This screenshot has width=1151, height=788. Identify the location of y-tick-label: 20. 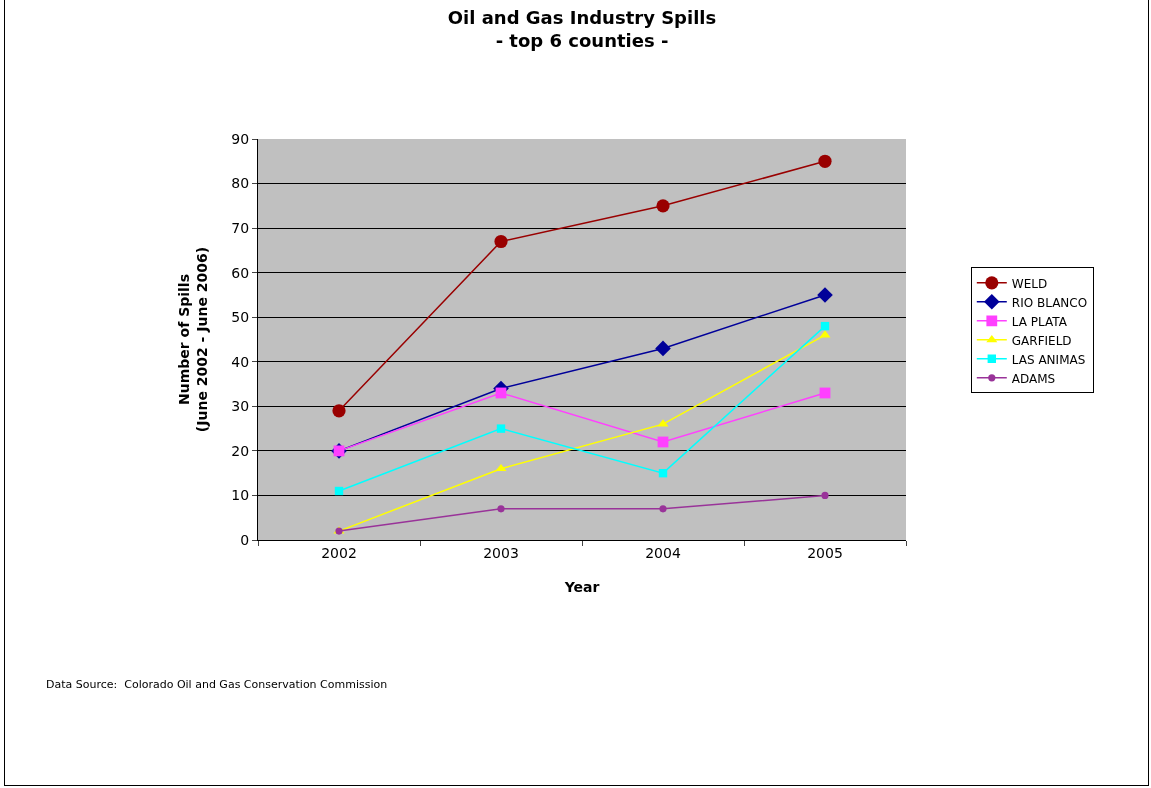
(240, 450).